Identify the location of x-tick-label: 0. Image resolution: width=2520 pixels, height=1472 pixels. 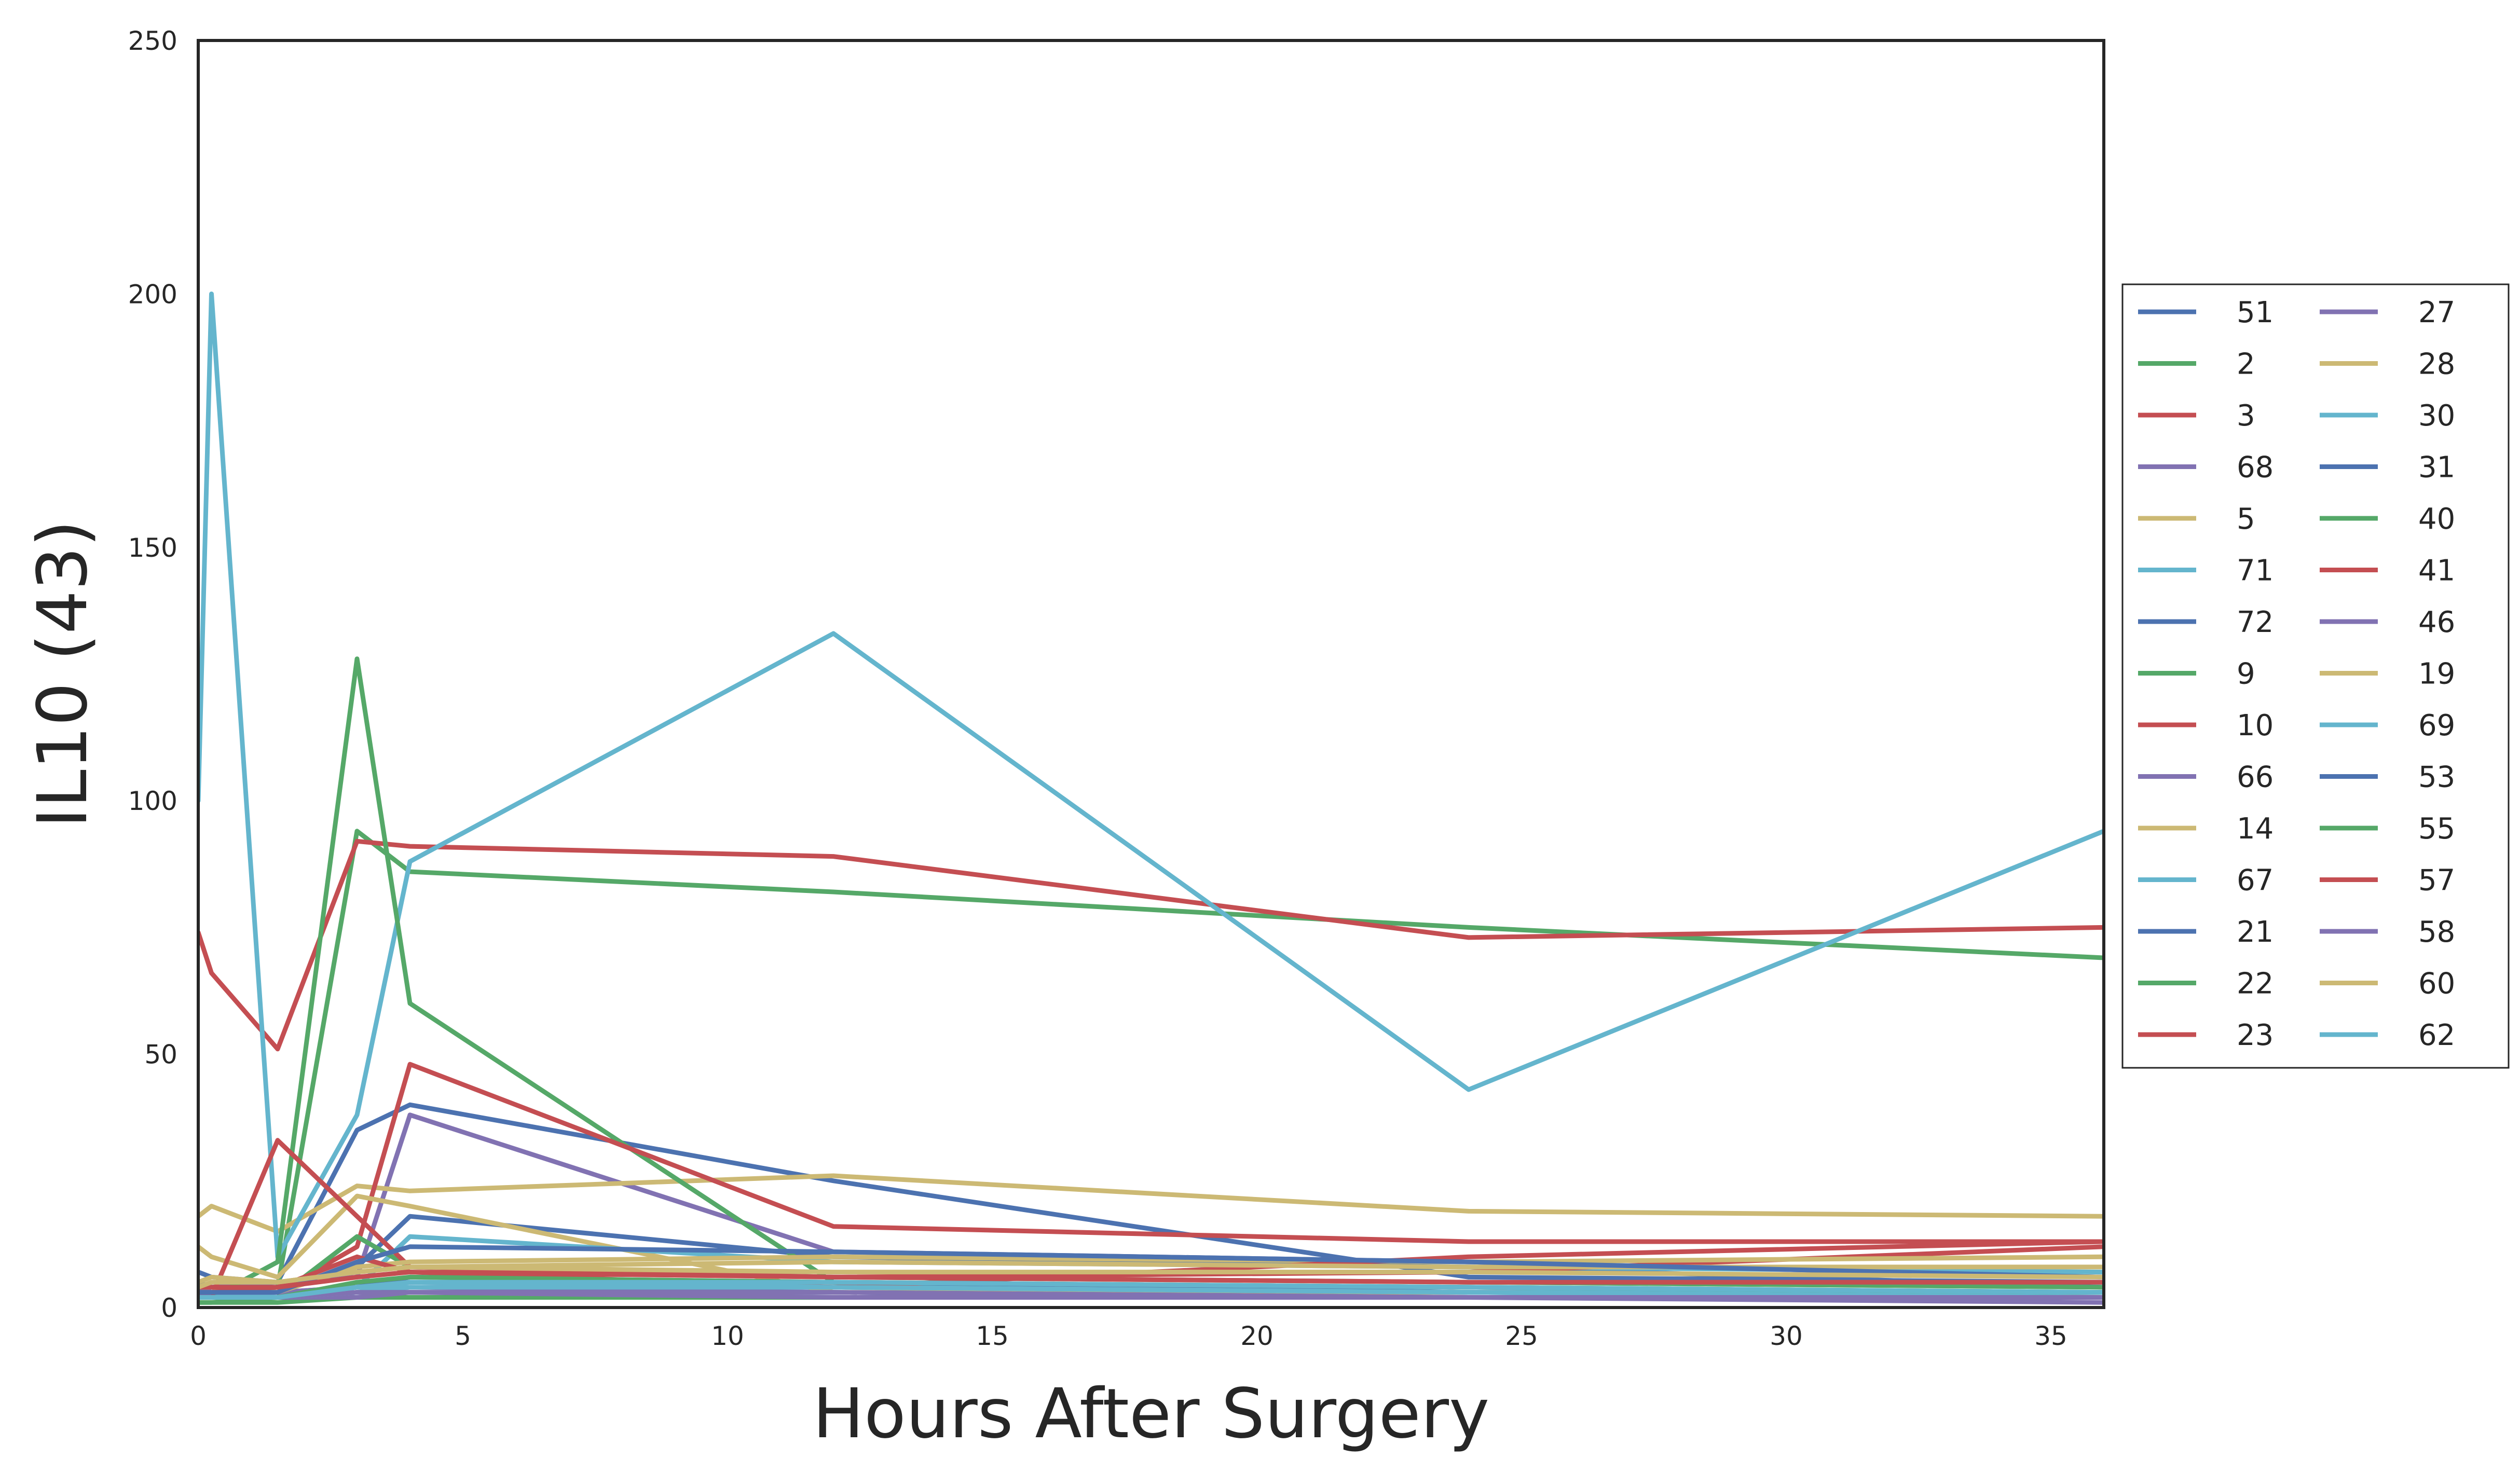
(199, 1336).